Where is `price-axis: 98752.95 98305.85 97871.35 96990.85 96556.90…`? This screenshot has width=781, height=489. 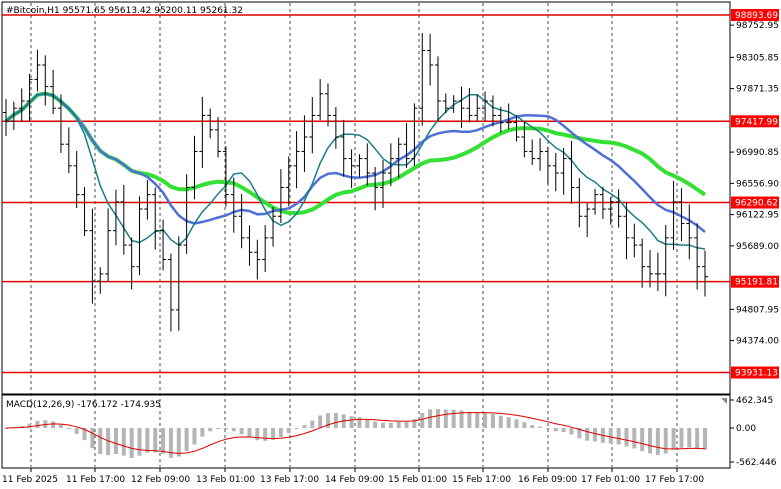
price-axis: 98752.95 98305.85 97871.35 96990.85 96556.90… is located at coordinates (754, 184).